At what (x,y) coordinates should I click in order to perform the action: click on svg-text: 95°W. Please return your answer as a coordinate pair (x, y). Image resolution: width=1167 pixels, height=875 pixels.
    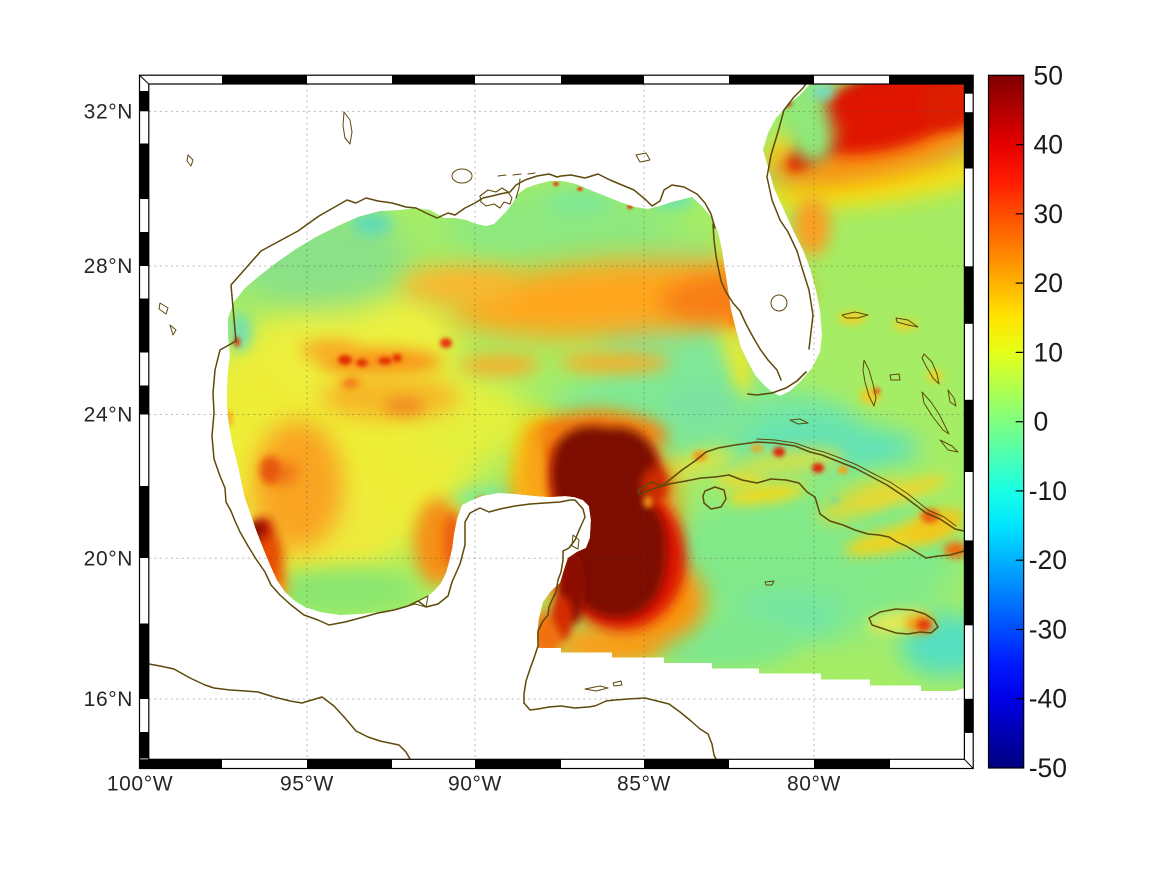
    Looking at the image, I should click on (307, 784).